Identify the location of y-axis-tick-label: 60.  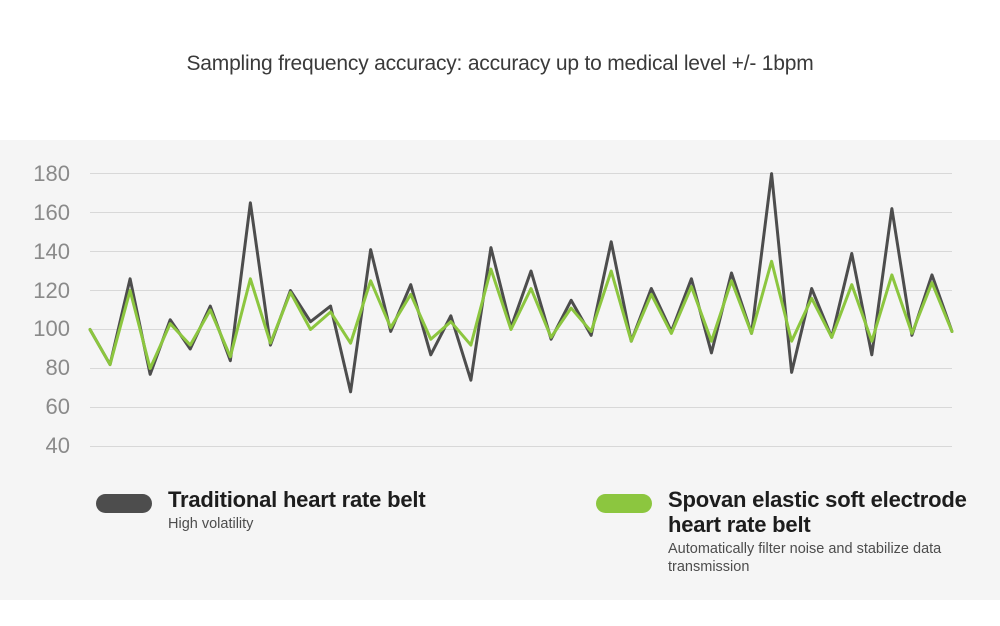
(57, 407).